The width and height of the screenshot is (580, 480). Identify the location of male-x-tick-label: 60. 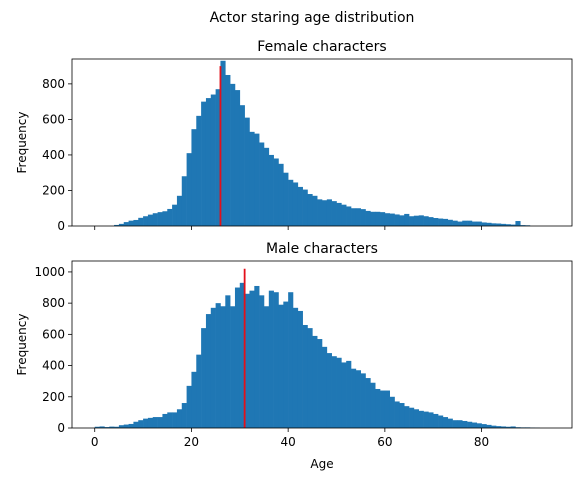
(384, 442).